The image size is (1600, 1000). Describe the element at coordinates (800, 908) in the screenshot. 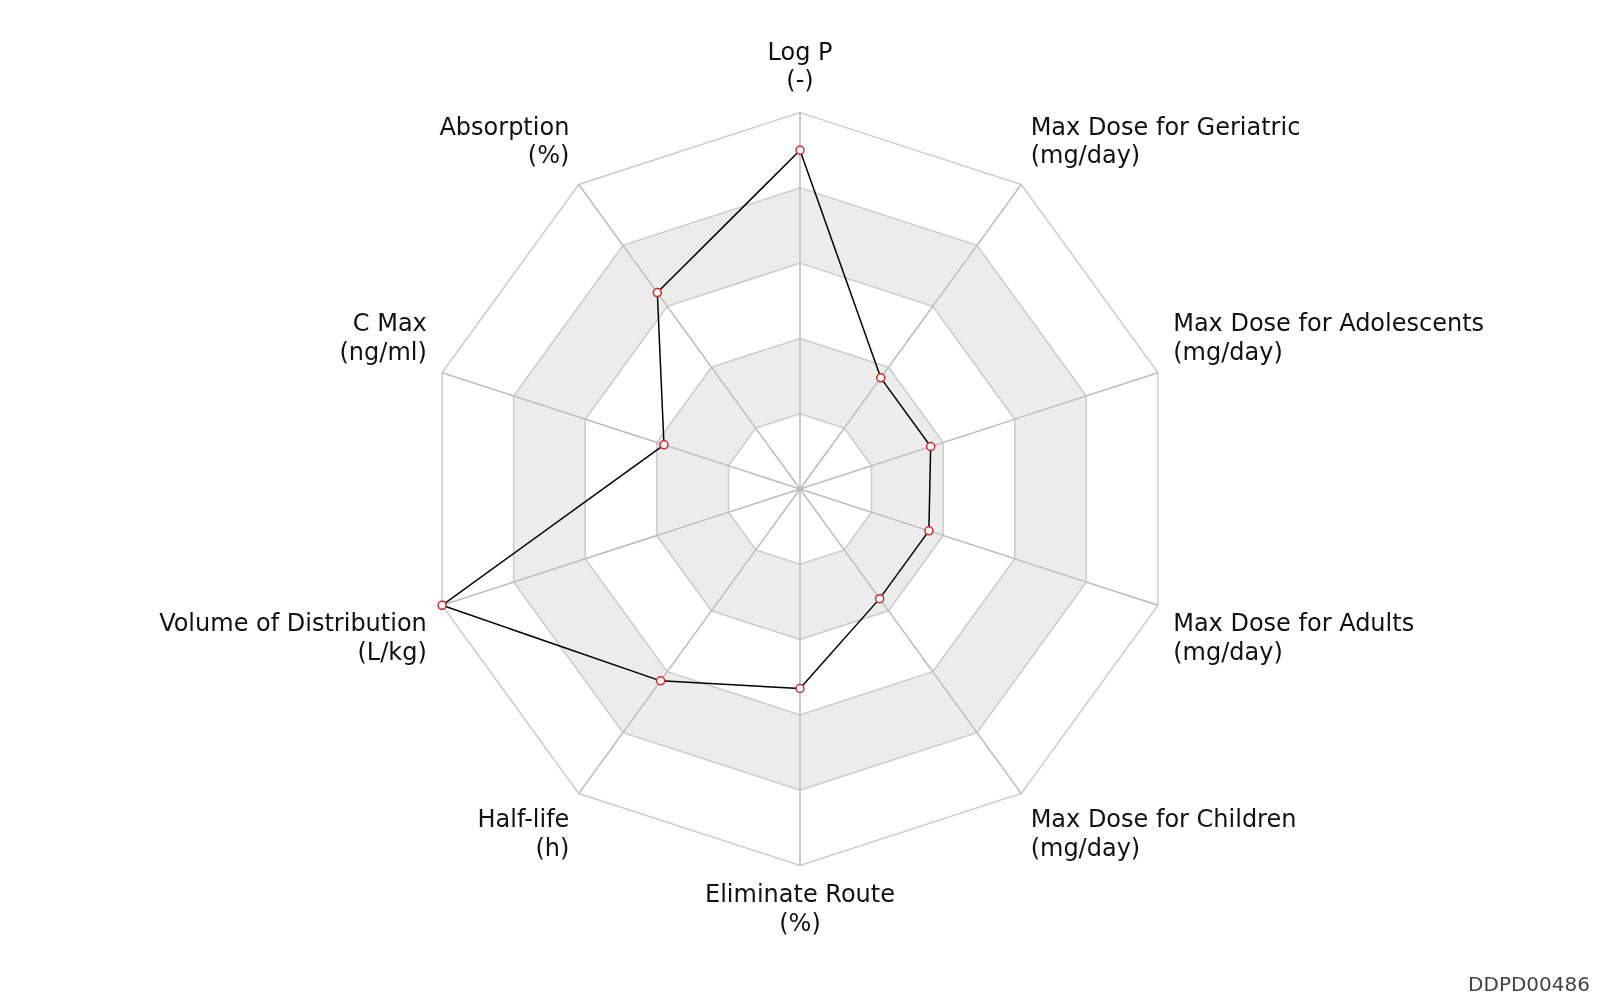

I see `spoke-label: Eliminate Route (%)` at that location.